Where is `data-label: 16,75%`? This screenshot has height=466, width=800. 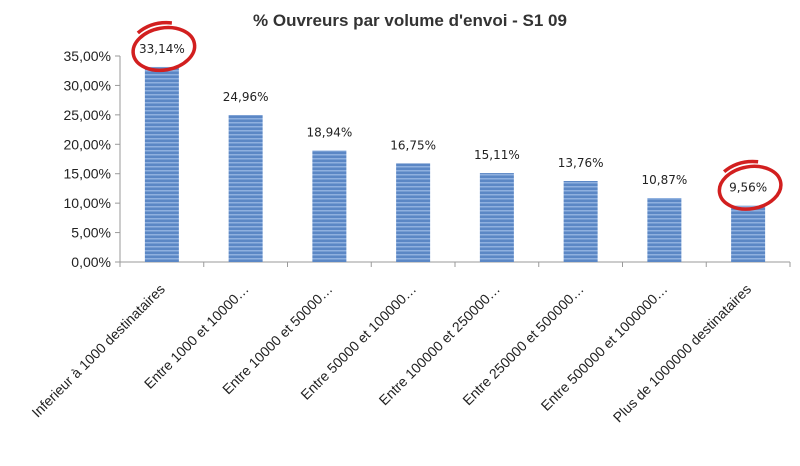
data-label: 16,75% is located at coordinates (413, 145).